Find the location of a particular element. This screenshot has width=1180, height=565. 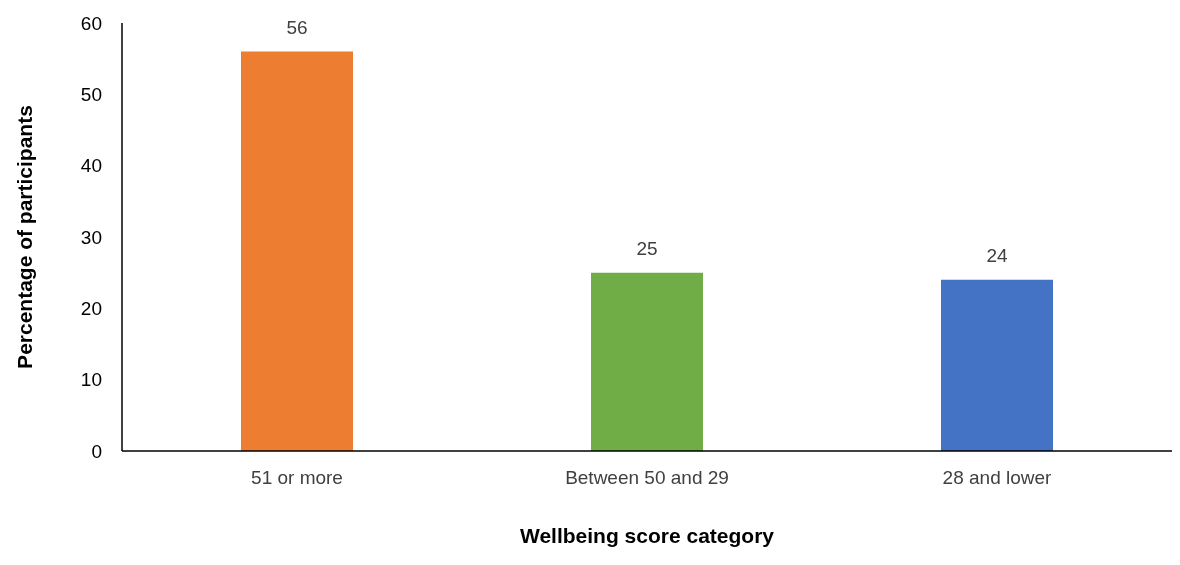

y-tick-label: 60 is located at coordinates (91, 23).